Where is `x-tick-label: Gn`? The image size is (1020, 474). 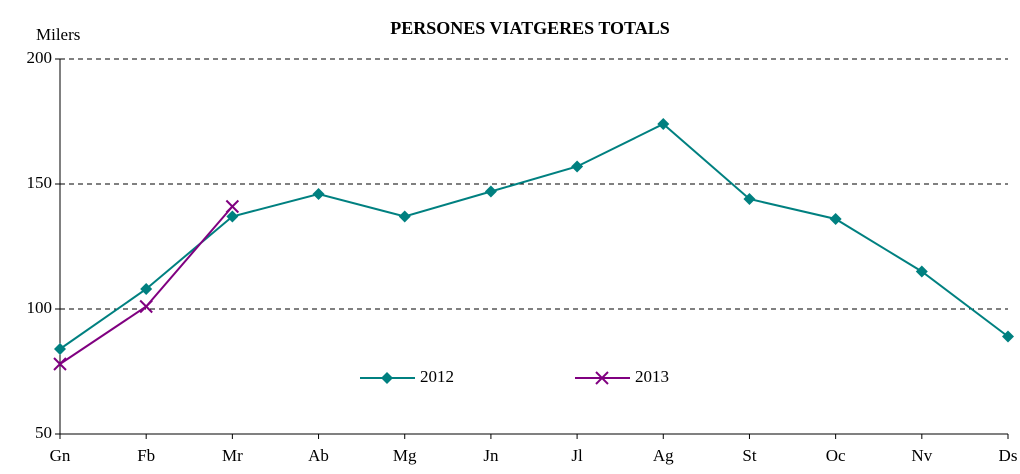
x-tick-label: Gn is located at coordinates (60, 455).